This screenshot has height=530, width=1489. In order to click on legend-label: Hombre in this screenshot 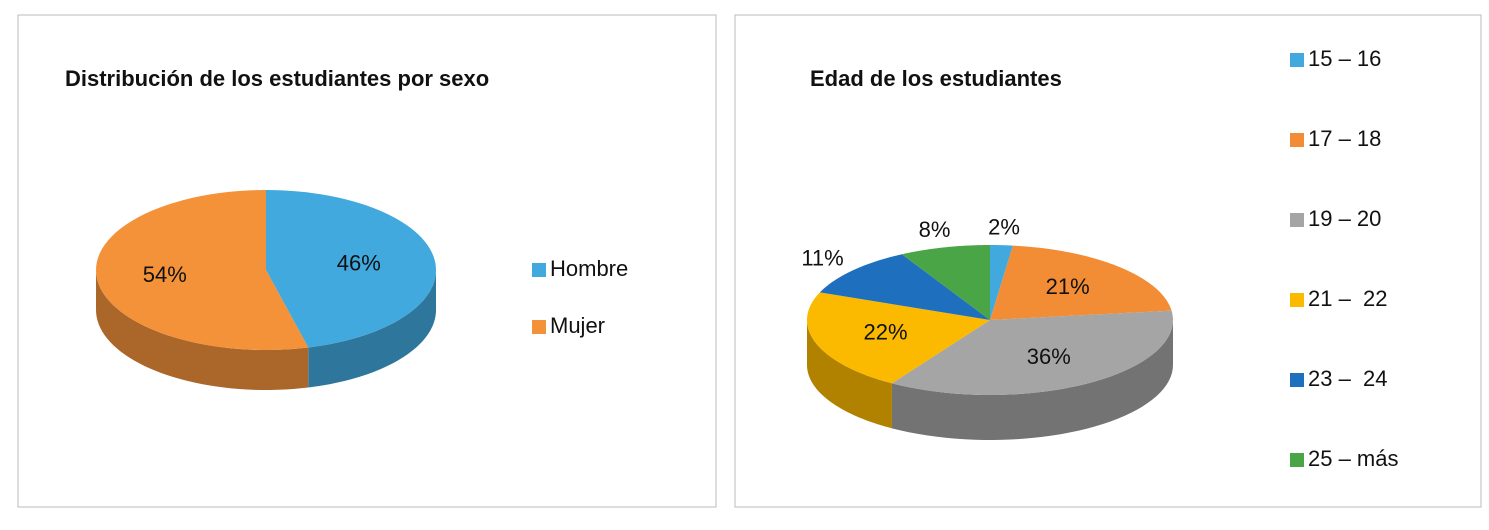, I will do `click(589, 268)`.